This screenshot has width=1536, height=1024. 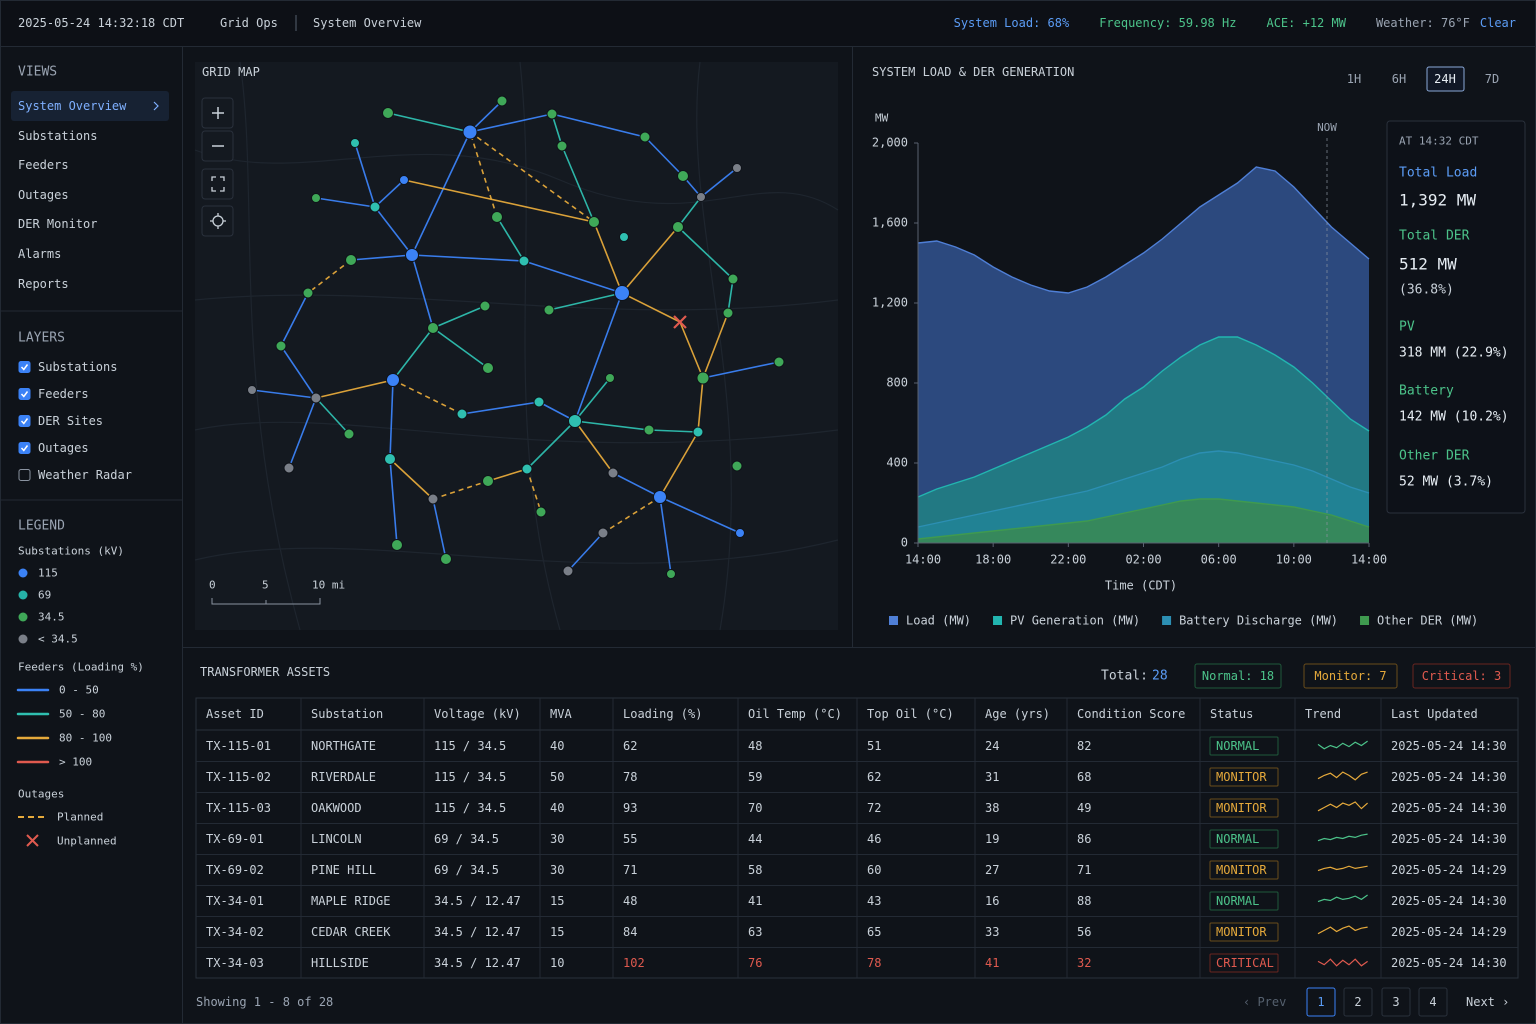 What do you see at coordinates (992, 839) in the screenshot?
I see `cell: 19` at bounding box center [992, 839].